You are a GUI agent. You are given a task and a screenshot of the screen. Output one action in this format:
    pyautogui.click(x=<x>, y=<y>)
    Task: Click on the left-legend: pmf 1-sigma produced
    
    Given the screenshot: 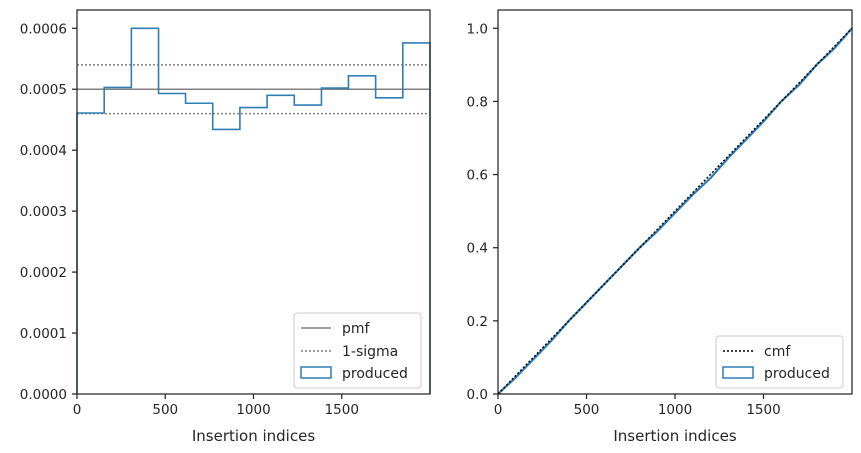 What is the action you would take?
    pyautogui.click(x=357, y=350)
    